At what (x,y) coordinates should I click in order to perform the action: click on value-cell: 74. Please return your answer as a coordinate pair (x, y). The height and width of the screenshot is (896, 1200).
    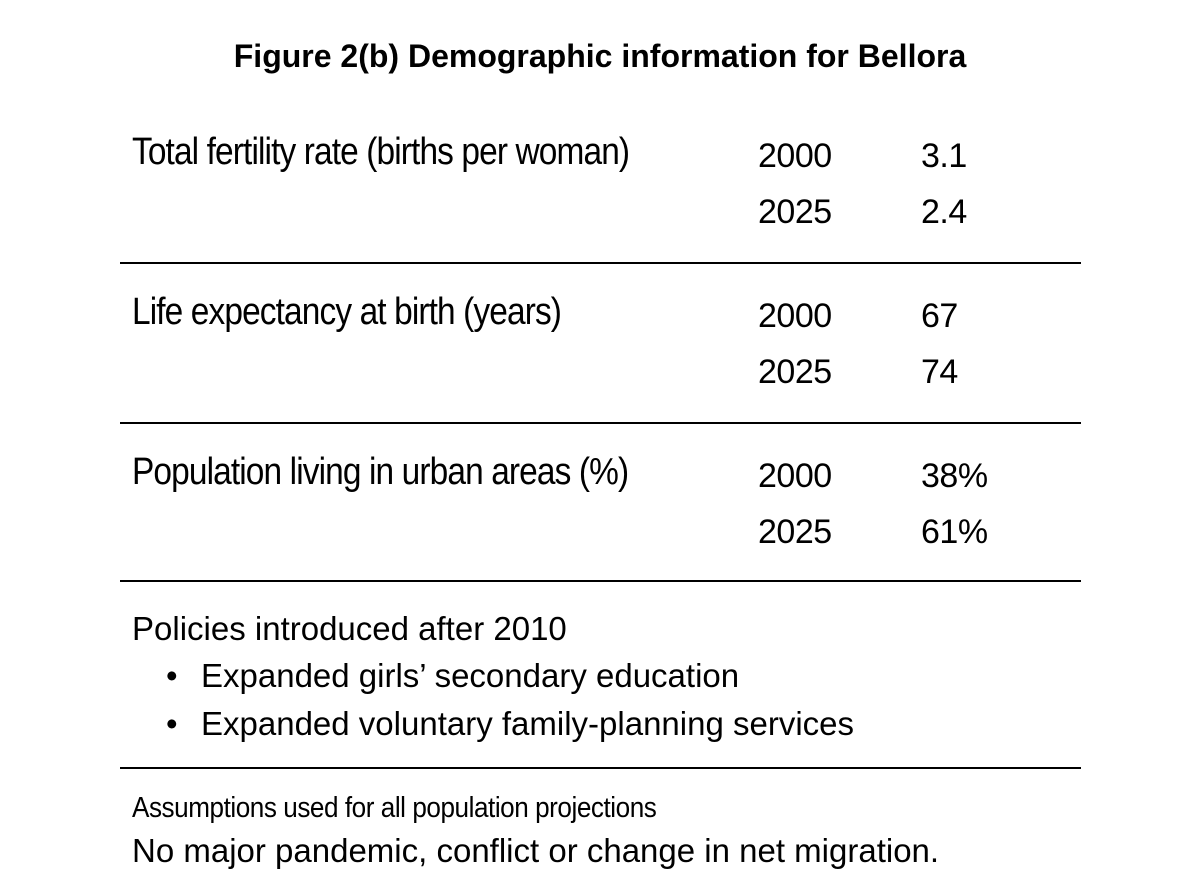
    Looking at the image, I should click on (939, 372).